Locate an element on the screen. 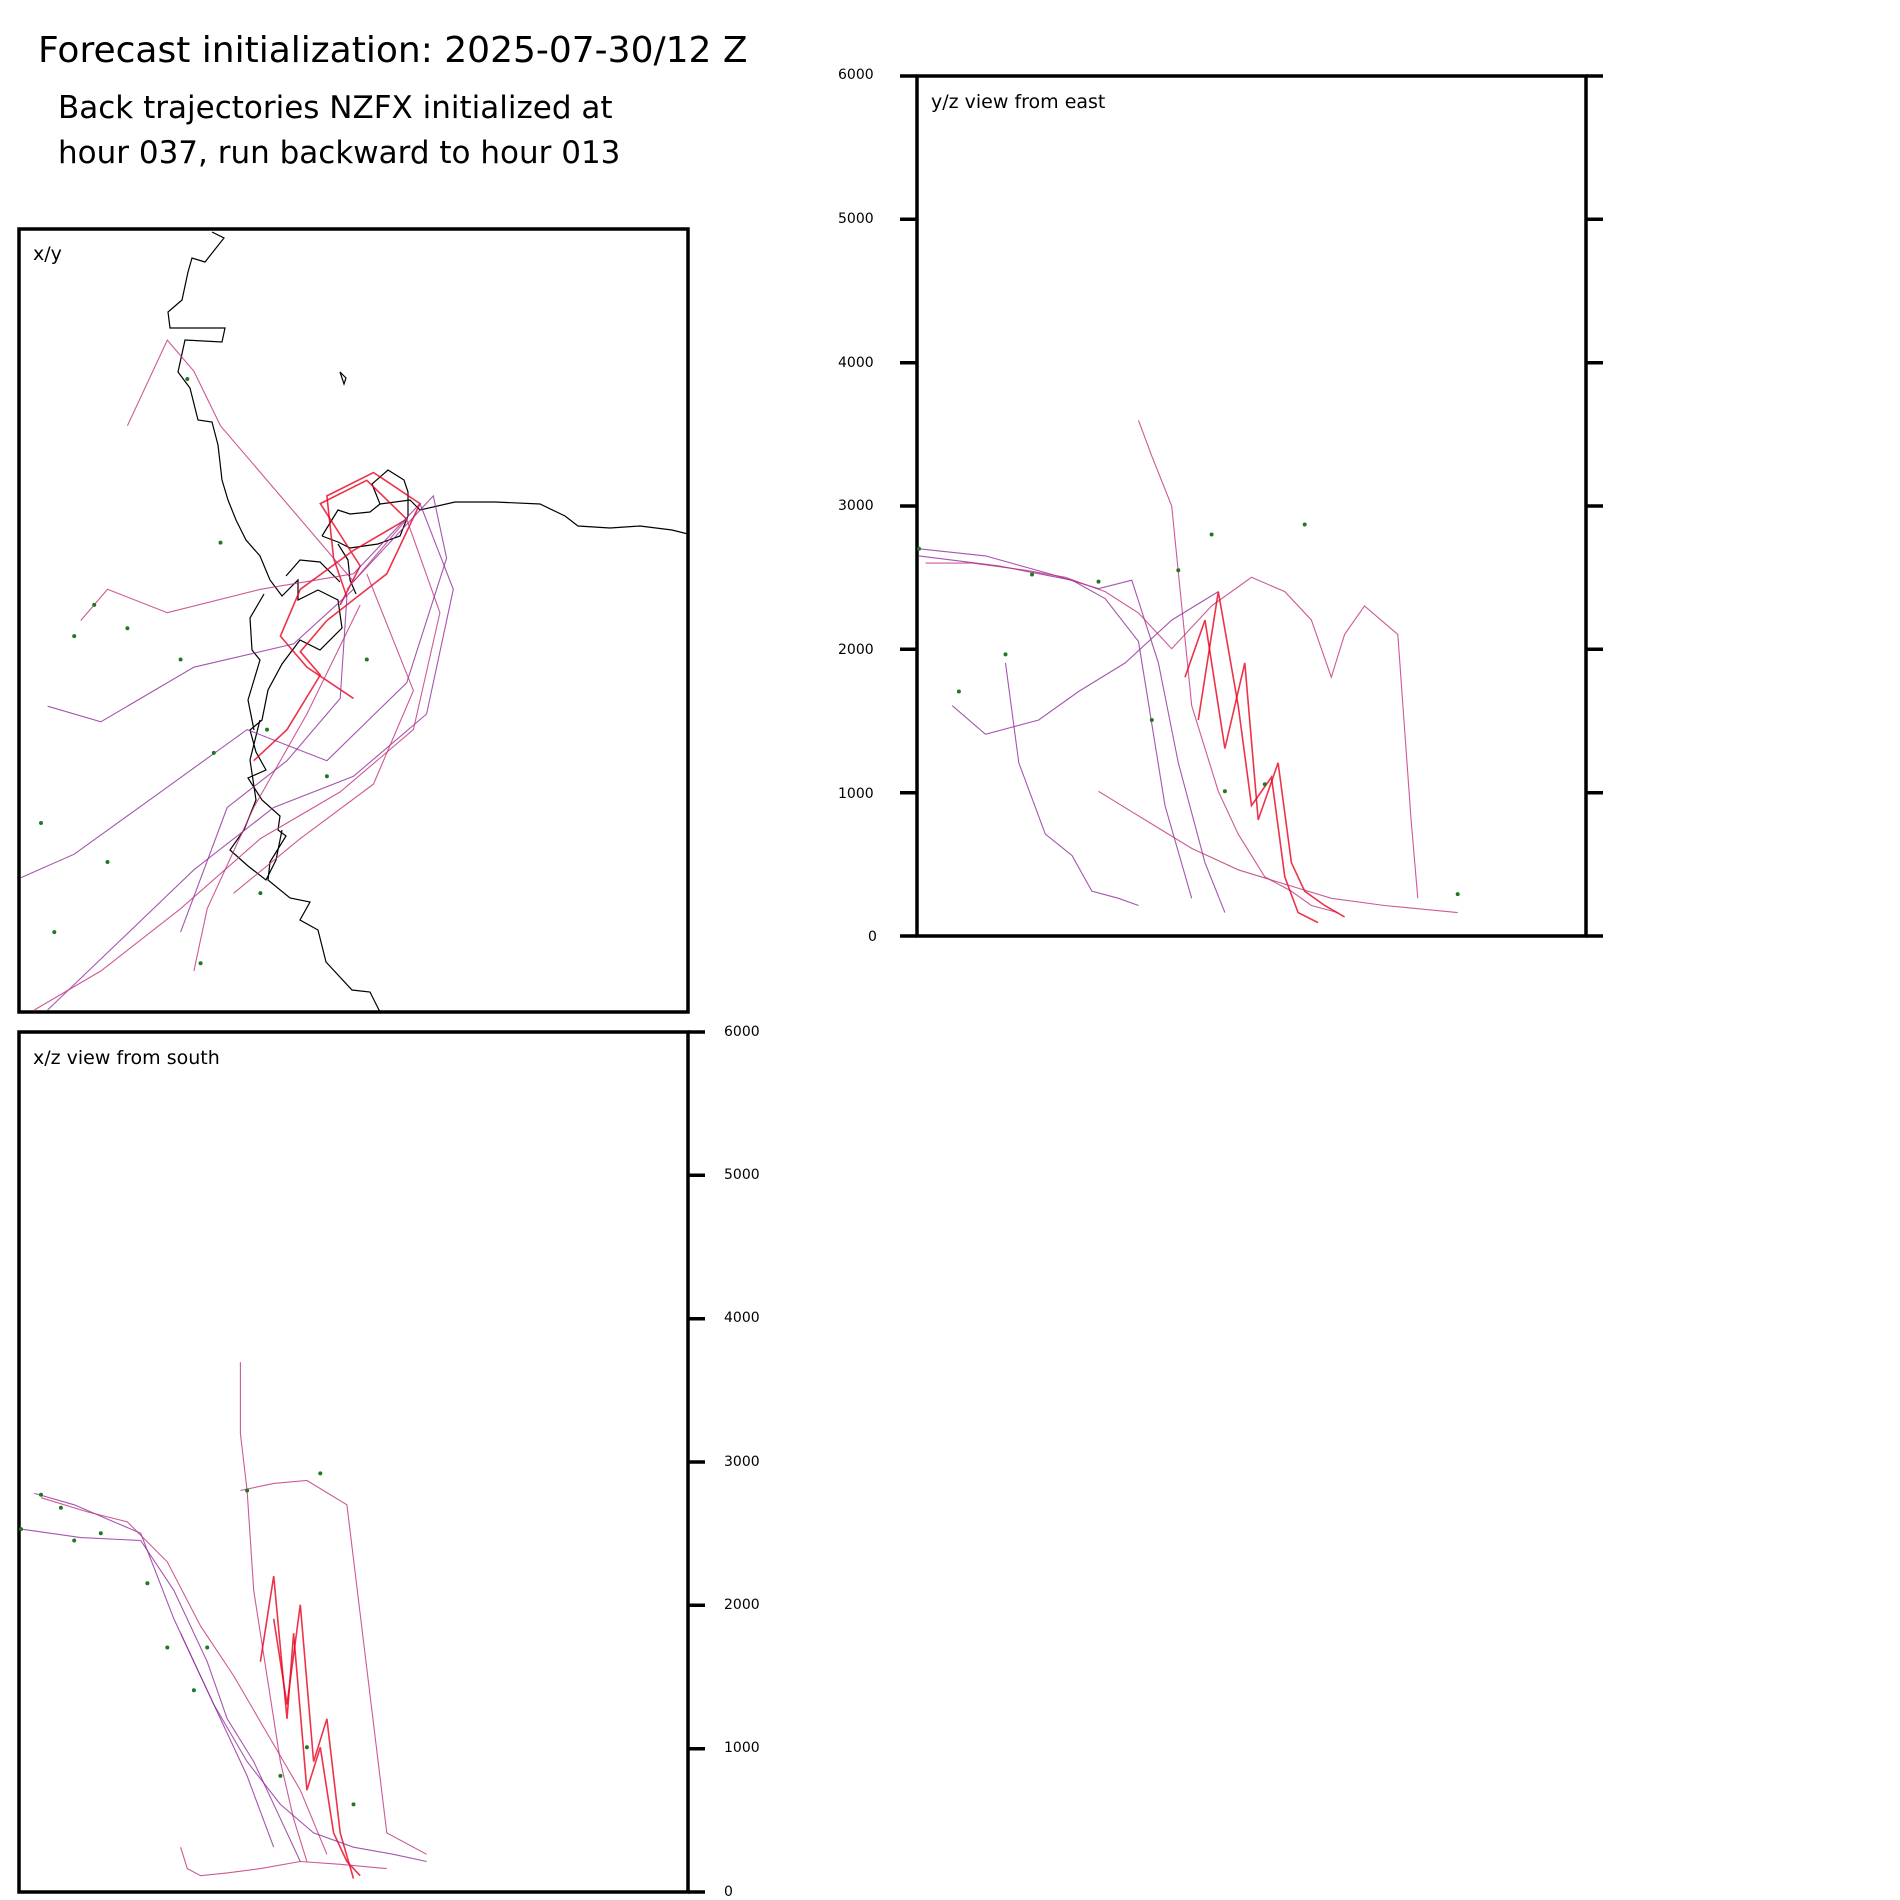 Image resolution: width=1900 pixels, height=1900 pixels. xz-tick-label: 3000 is located at coordinates (742, 1462).